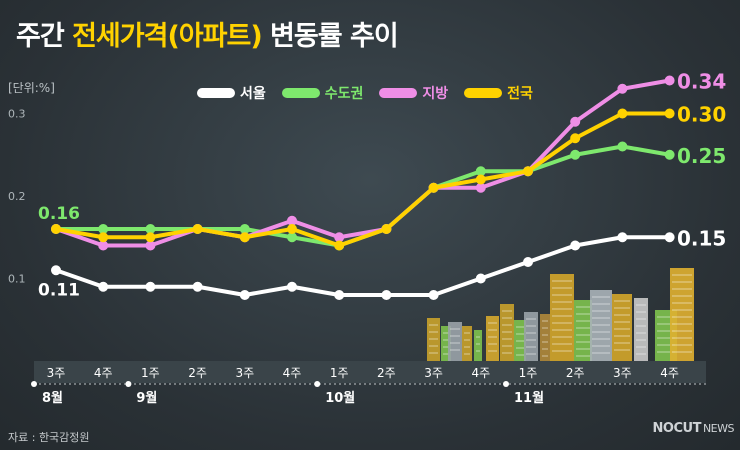 Image resolution: width=740 pixels, height=450 pixels. Describe the element at coordinates (128, 384) in the screenshot. I see `month-marker` at that location.